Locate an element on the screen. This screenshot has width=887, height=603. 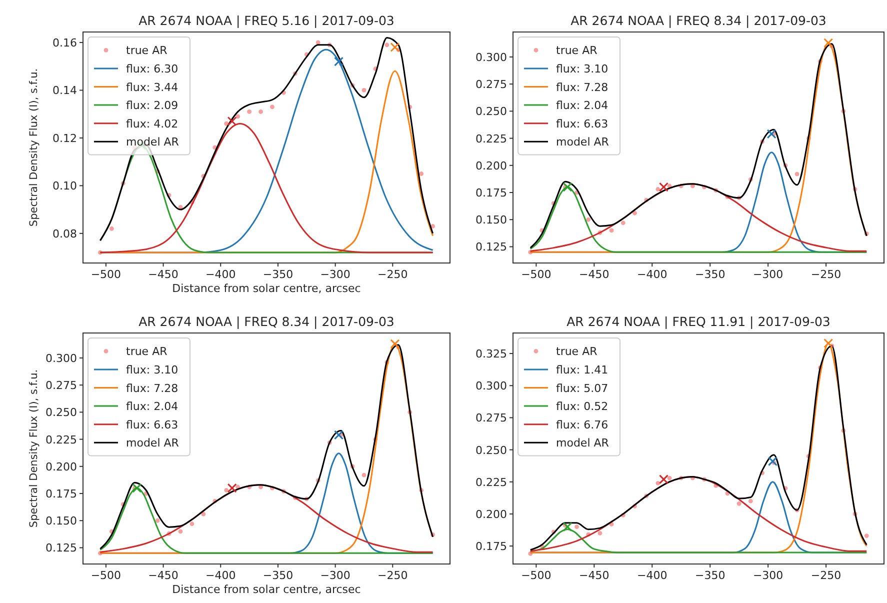
legend-label: flux: 2.09 is located at coordinates (152, 105).